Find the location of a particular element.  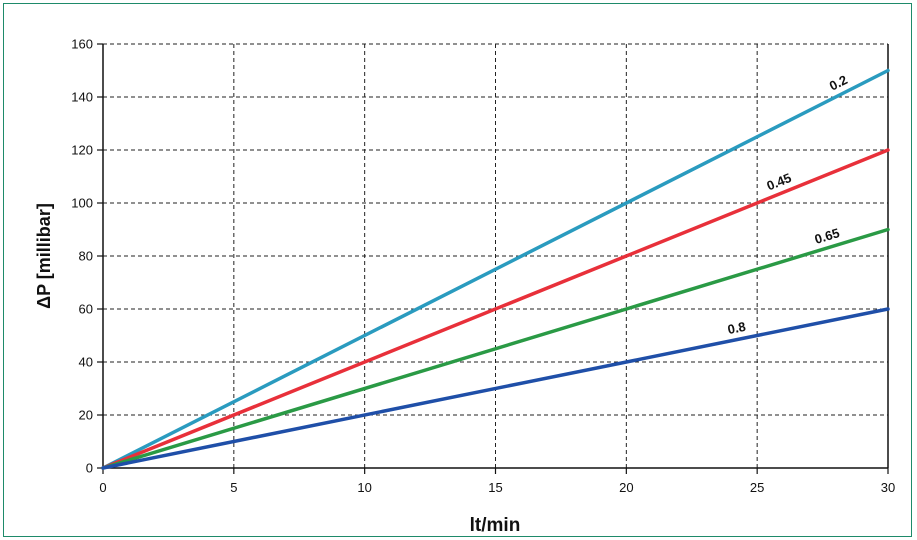

x-tick-label: 10 is located at coordinates (364, 487).